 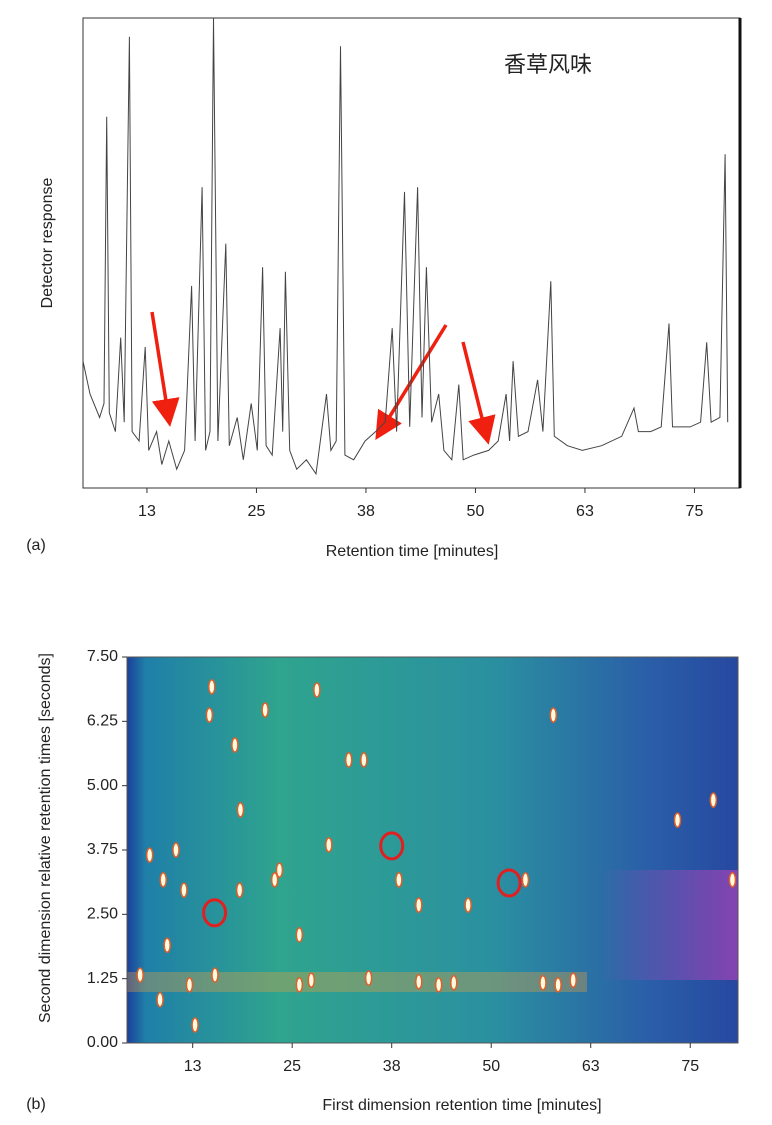 What do you see at coordinates (36, 1104) in the screenshot?
I see `panel-label: (b)` at bounding box center [36, 1104].